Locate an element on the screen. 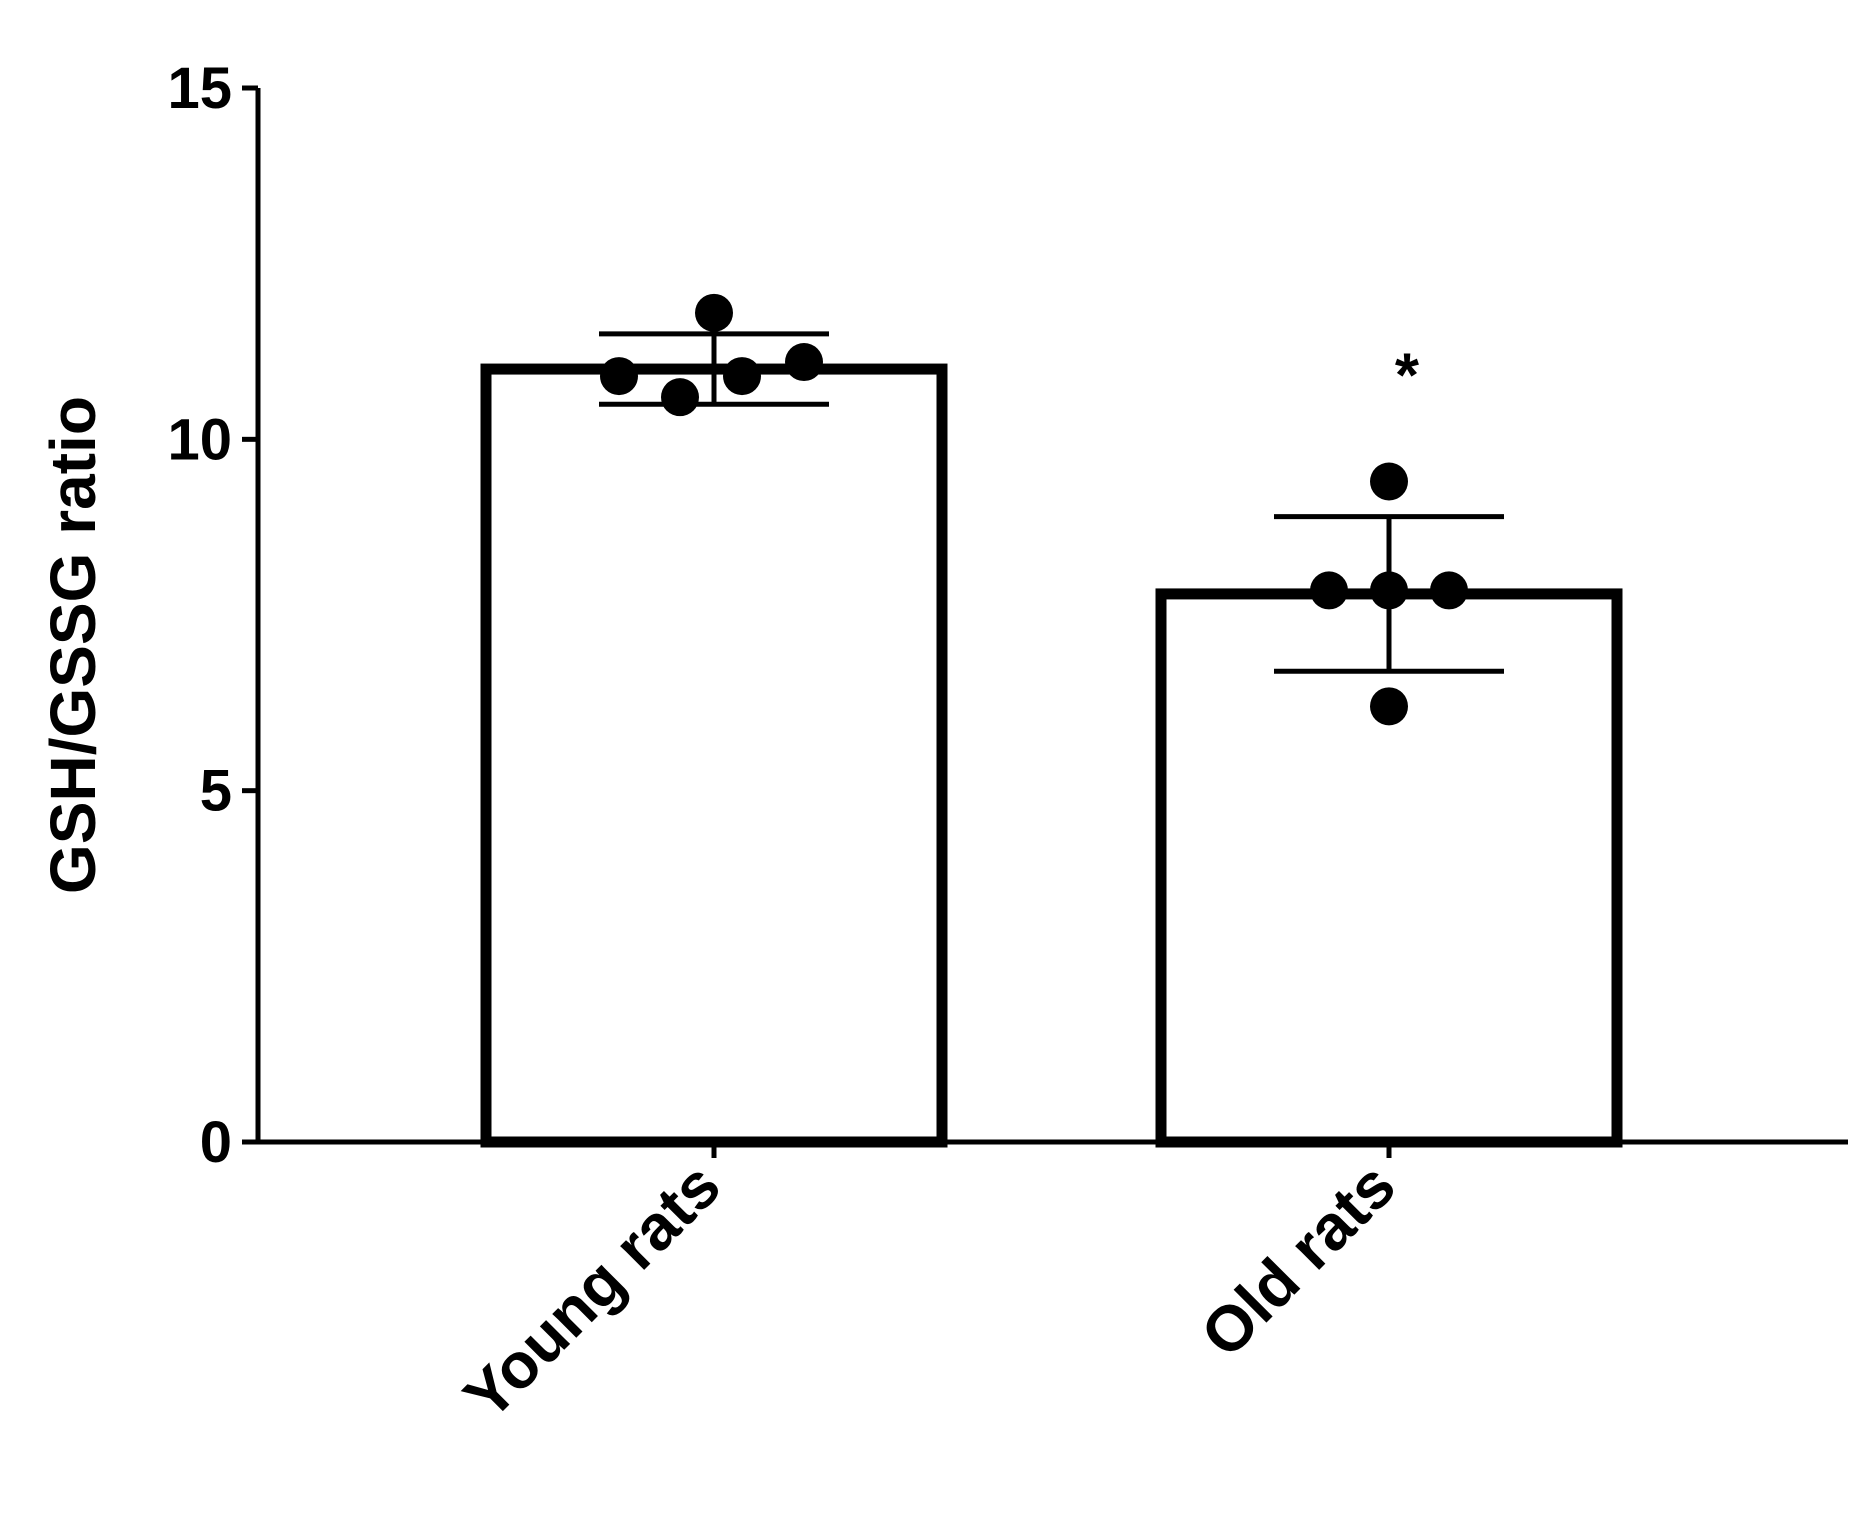  y-axis-label: GSH/GSSG ratio is located at coordinates (73, 645).